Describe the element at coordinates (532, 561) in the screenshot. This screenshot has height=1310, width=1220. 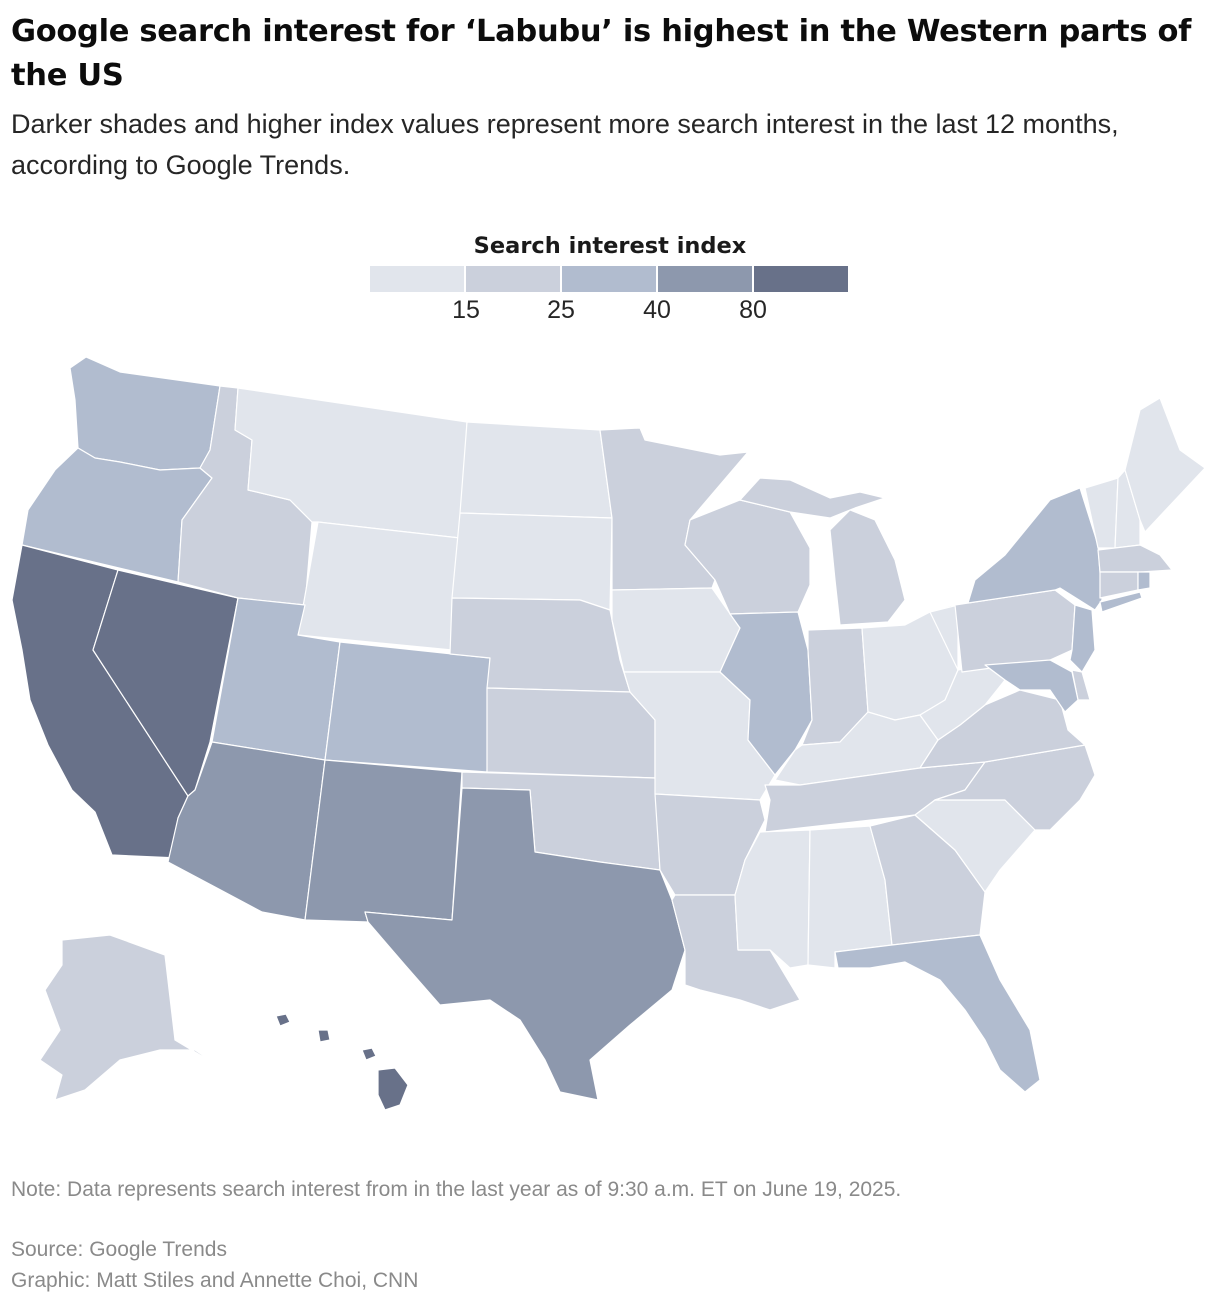
I see `state-south-dakota` at that location.